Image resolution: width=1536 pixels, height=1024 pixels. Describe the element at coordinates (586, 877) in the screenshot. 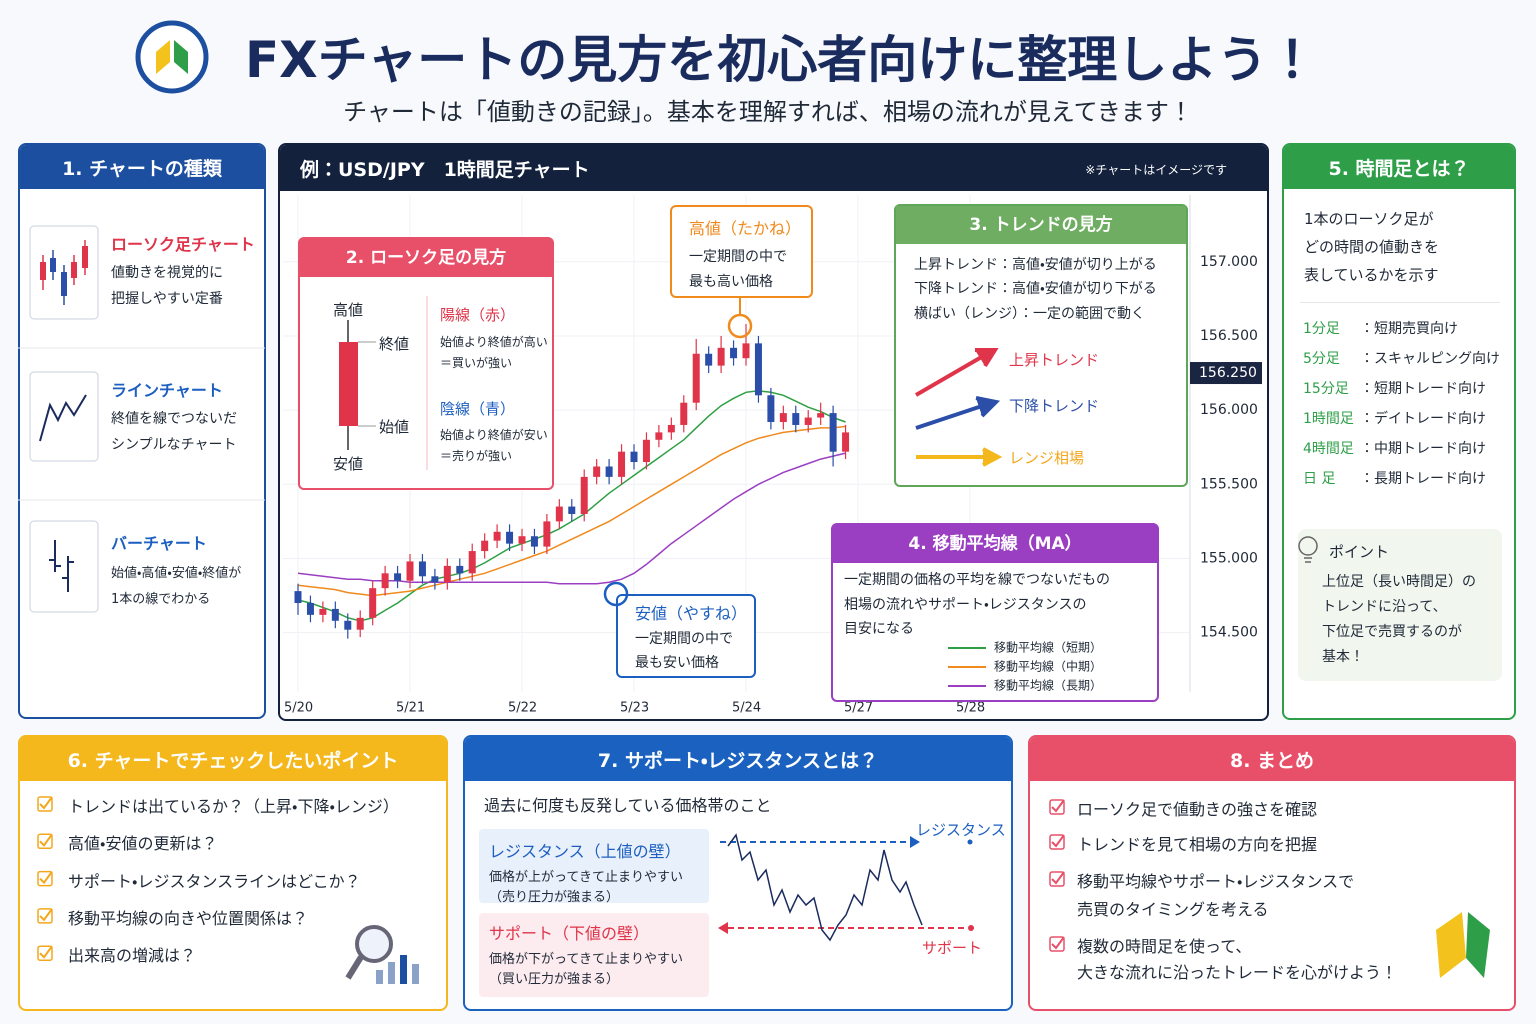

I see `resistance-text: 価格が上がってきて止まりやすい` at that location.